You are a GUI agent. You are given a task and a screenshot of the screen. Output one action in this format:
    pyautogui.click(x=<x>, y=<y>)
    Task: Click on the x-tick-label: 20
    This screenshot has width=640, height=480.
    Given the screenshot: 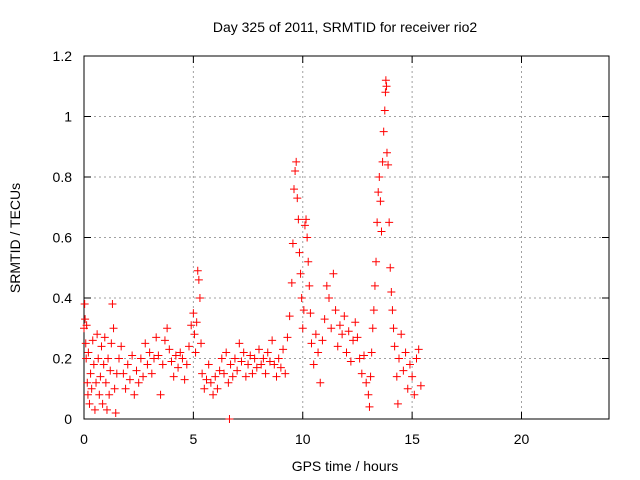 What is the action you would take?
    pyautogui.click(x=522, y=439)
    